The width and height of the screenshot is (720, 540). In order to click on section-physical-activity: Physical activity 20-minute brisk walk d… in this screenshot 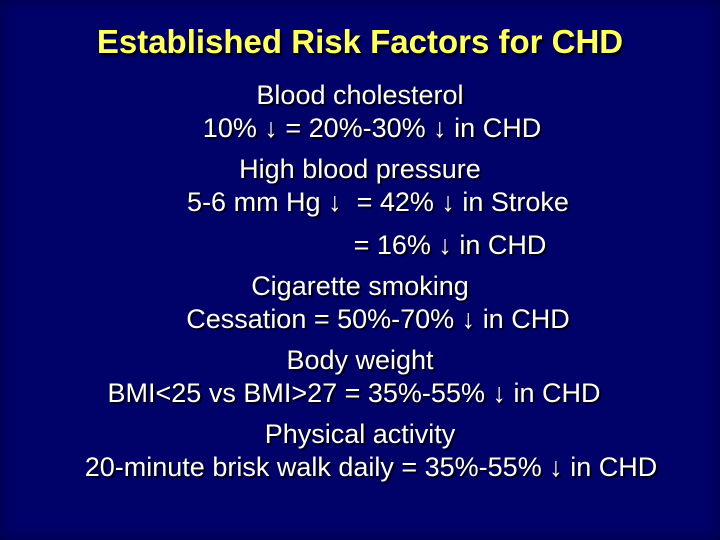, I will do `click(360, 451)`.